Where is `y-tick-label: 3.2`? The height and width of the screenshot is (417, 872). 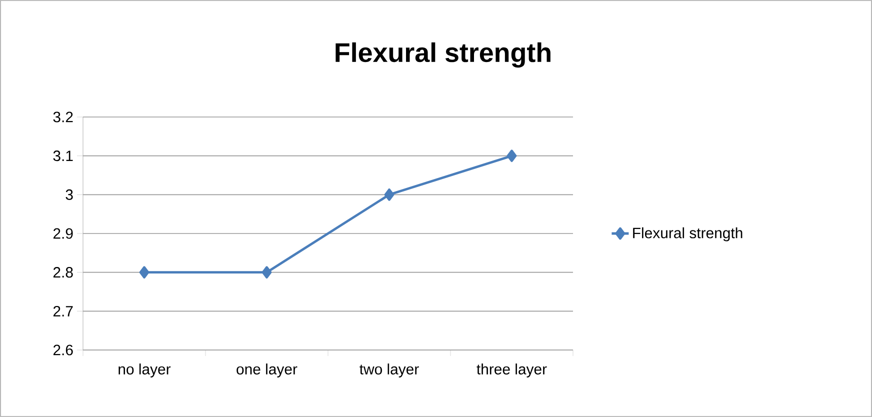
y-tick-label: 3.2 is located at coordinates (63, 117).